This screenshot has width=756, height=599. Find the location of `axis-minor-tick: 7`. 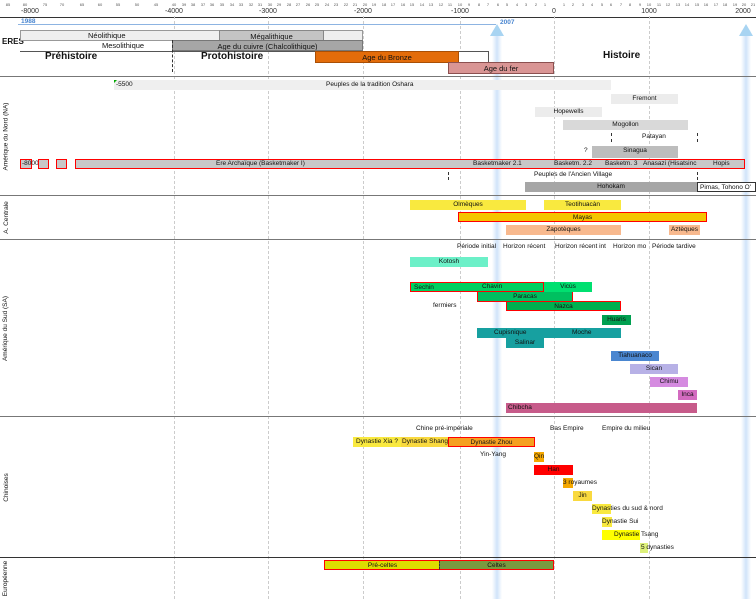

axis-minor-tick: 7 is located at coordinates (621, 4).